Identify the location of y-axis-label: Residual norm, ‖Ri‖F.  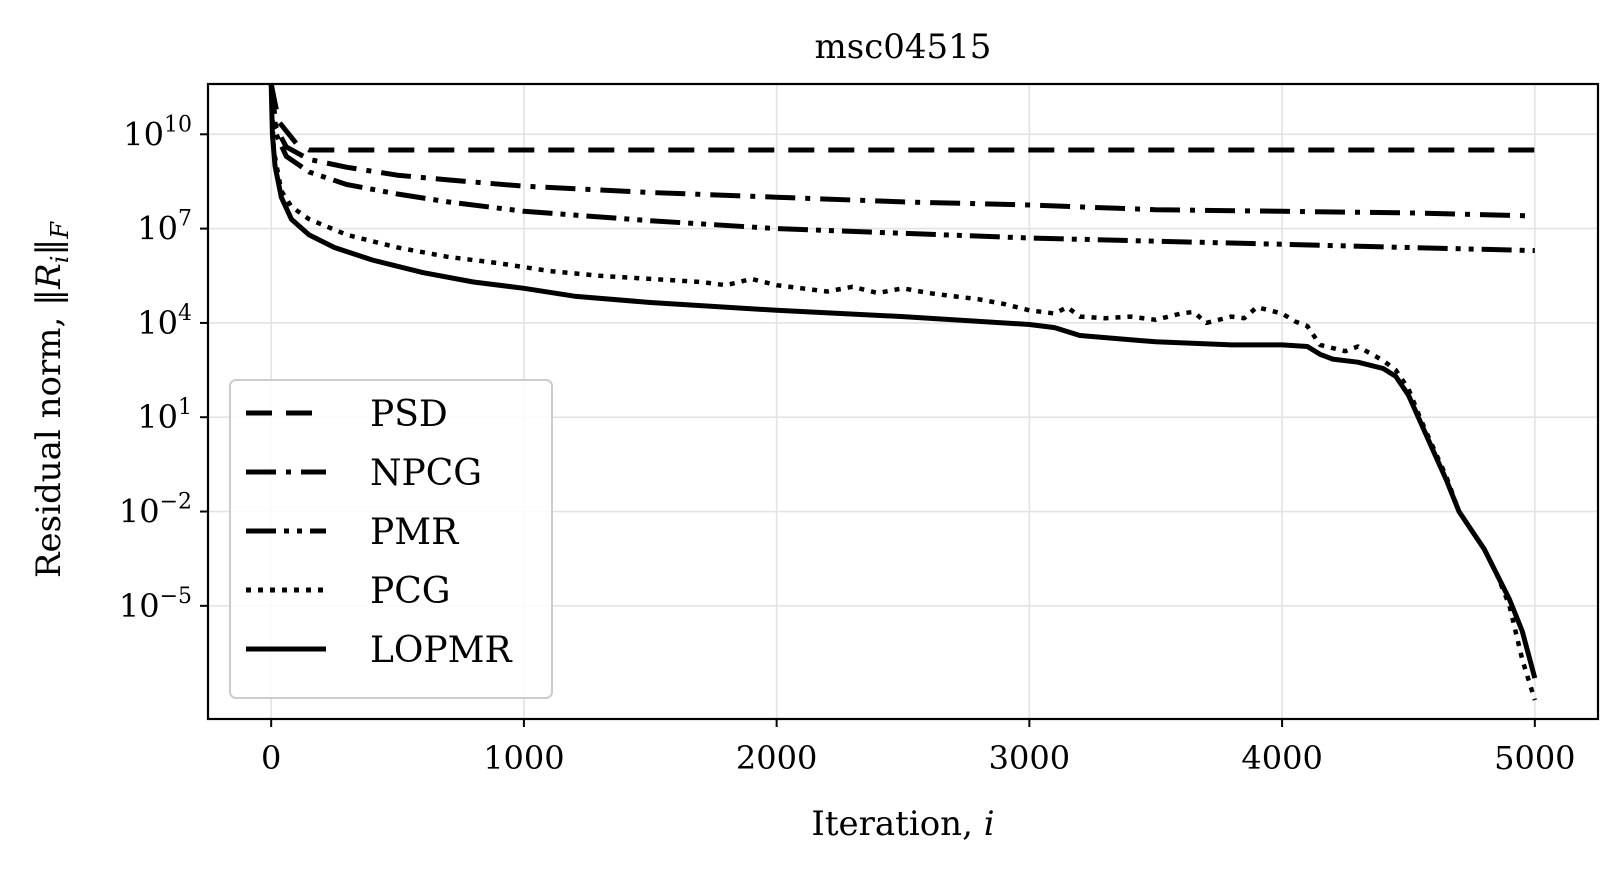
(51, 399).